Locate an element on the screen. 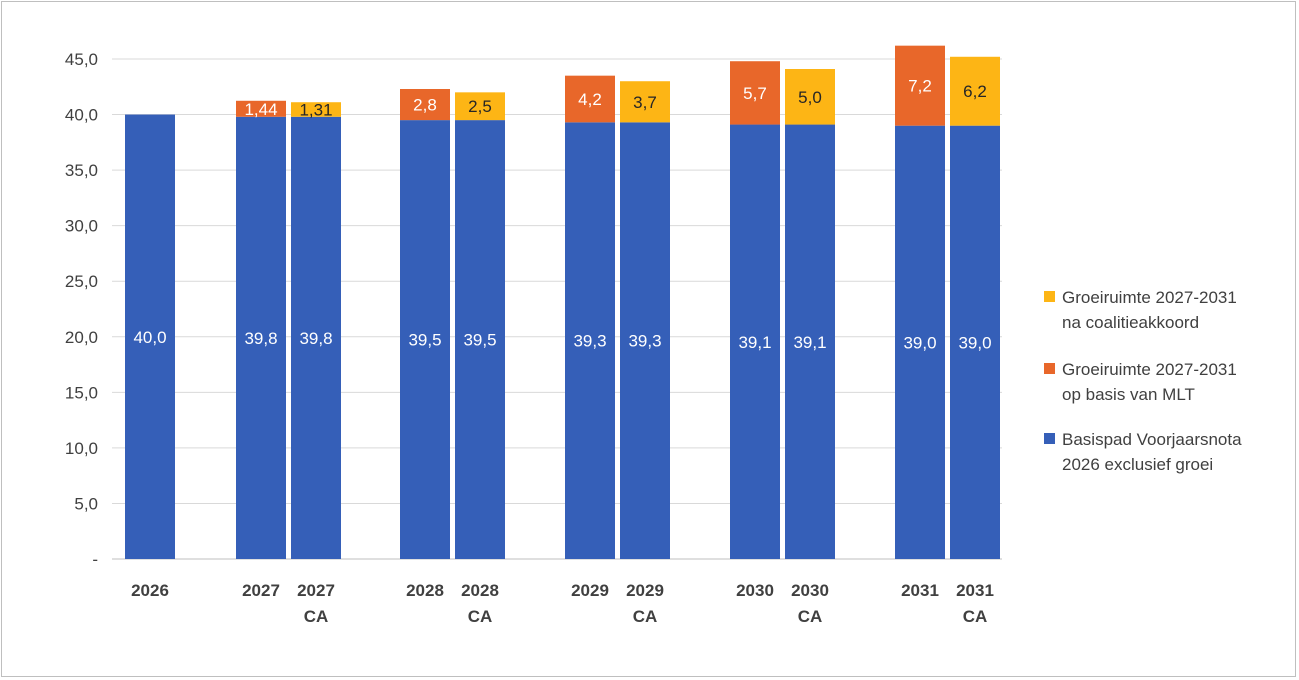  y-tick-label: 40,0 is located at coordinates (81, 115).